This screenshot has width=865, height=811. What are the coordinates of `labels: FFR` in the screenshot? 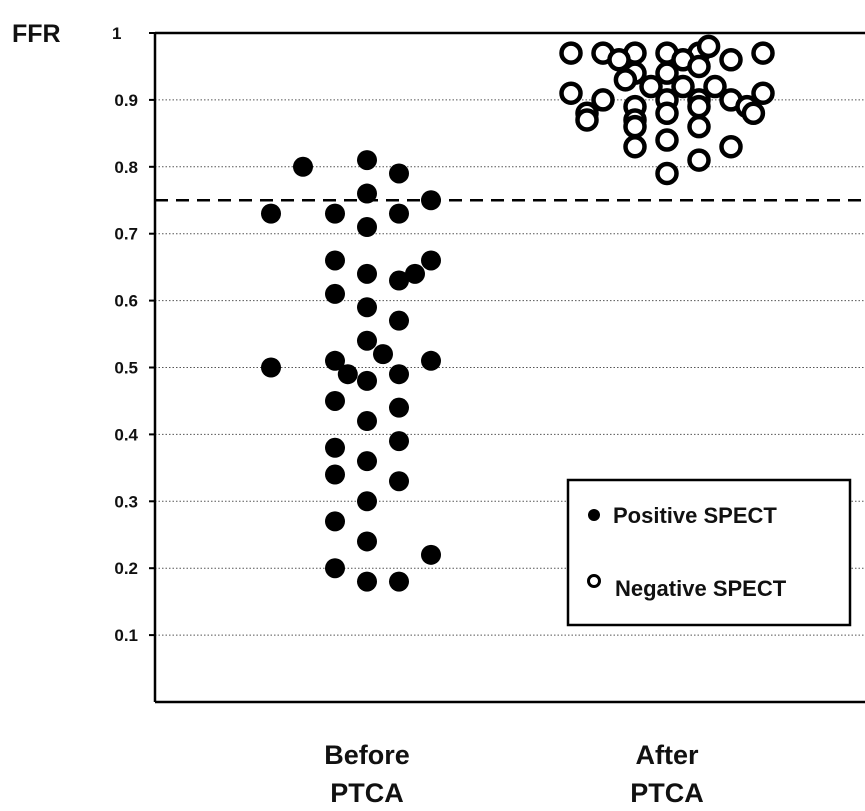 It's located at (36, 34).